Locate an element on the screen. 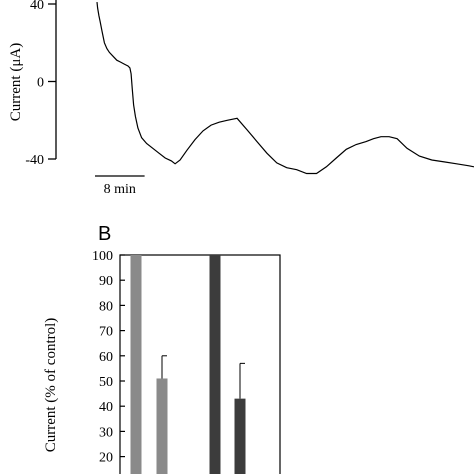  panel-b-y-tick-label: 60 is located at coordinates (106, 357).